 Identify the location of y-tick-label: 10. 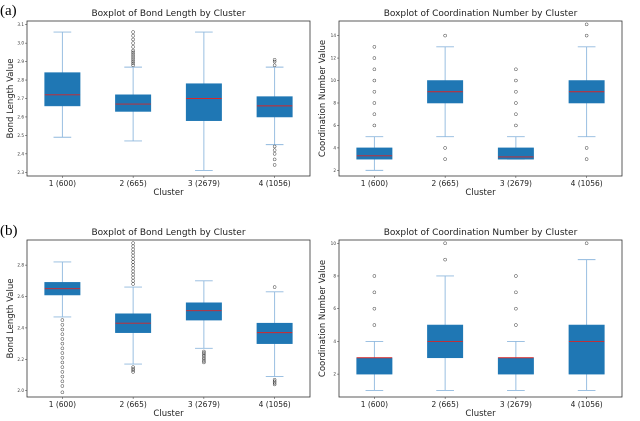
(334, 243).